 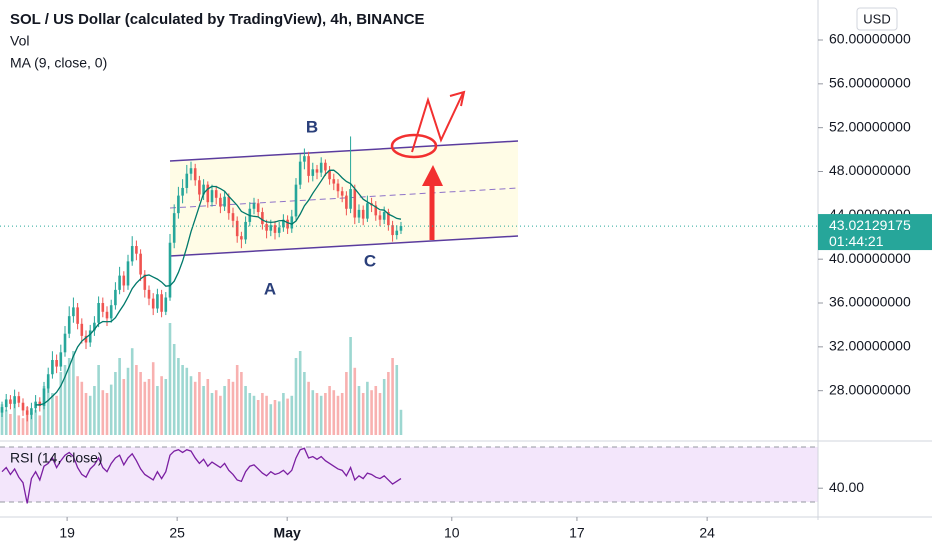 I want to click on label-b: B, so click(x=312, y=126).